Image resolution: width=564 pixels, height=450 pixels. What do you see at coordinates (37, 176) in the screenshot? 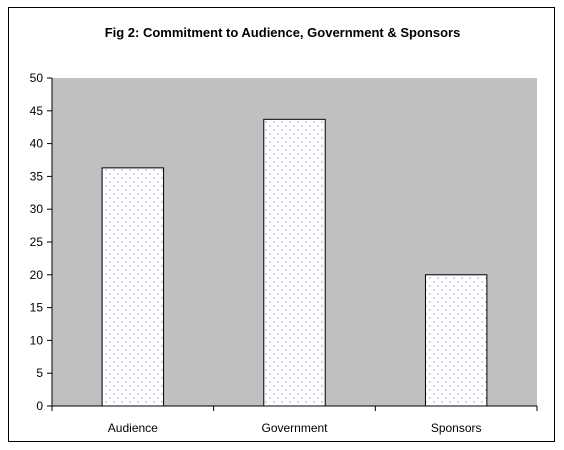
I see `y-tick-label: 35` at bounding box center [37, 176].